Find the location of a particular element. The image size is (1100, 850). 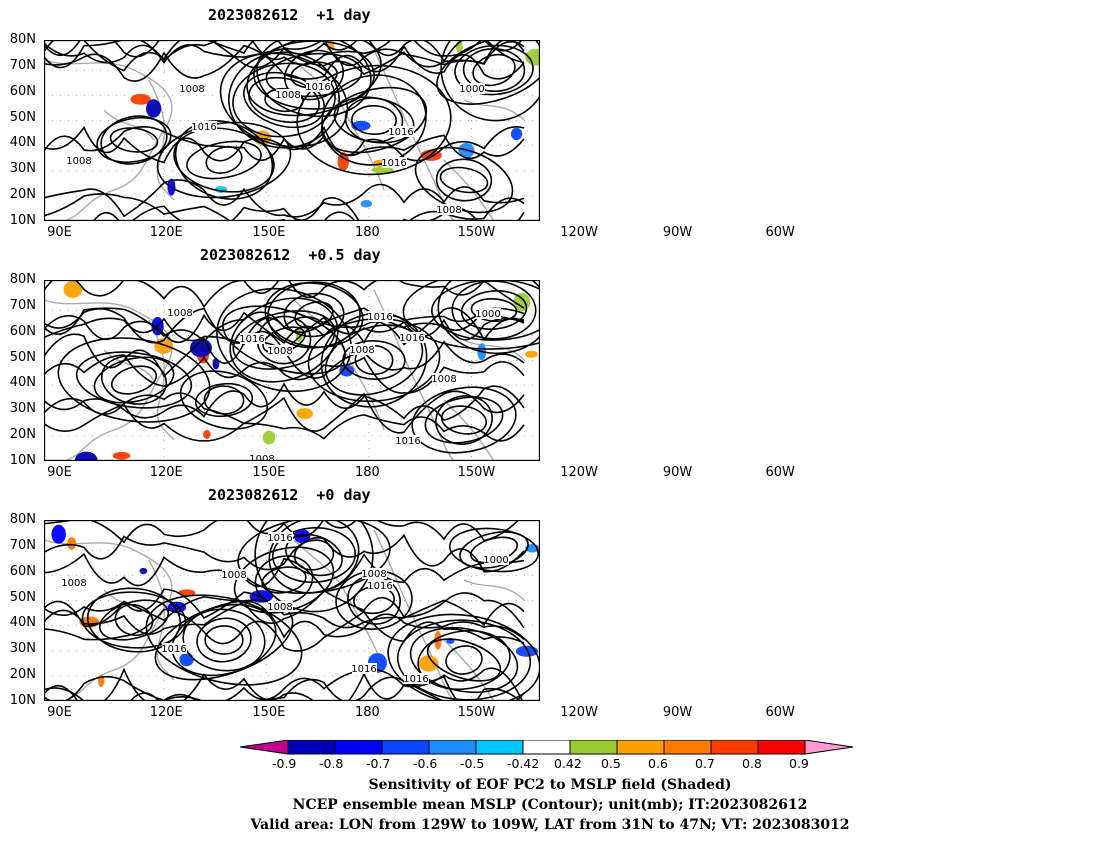

colorbar-tick-label: -0.9 is located at coordinates (284, 763).